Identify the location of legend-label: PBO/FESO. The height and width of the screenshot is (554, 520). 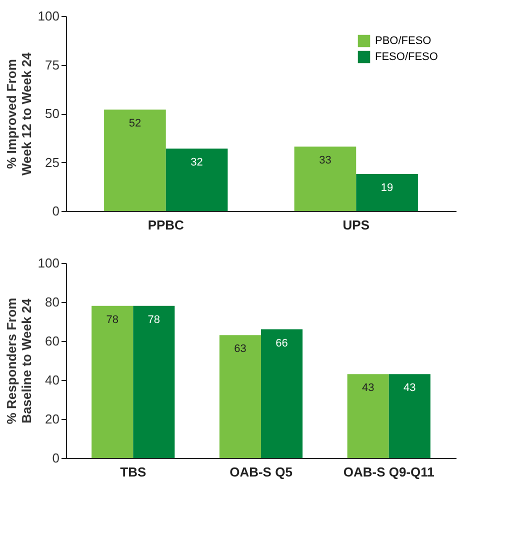
(403, 41).